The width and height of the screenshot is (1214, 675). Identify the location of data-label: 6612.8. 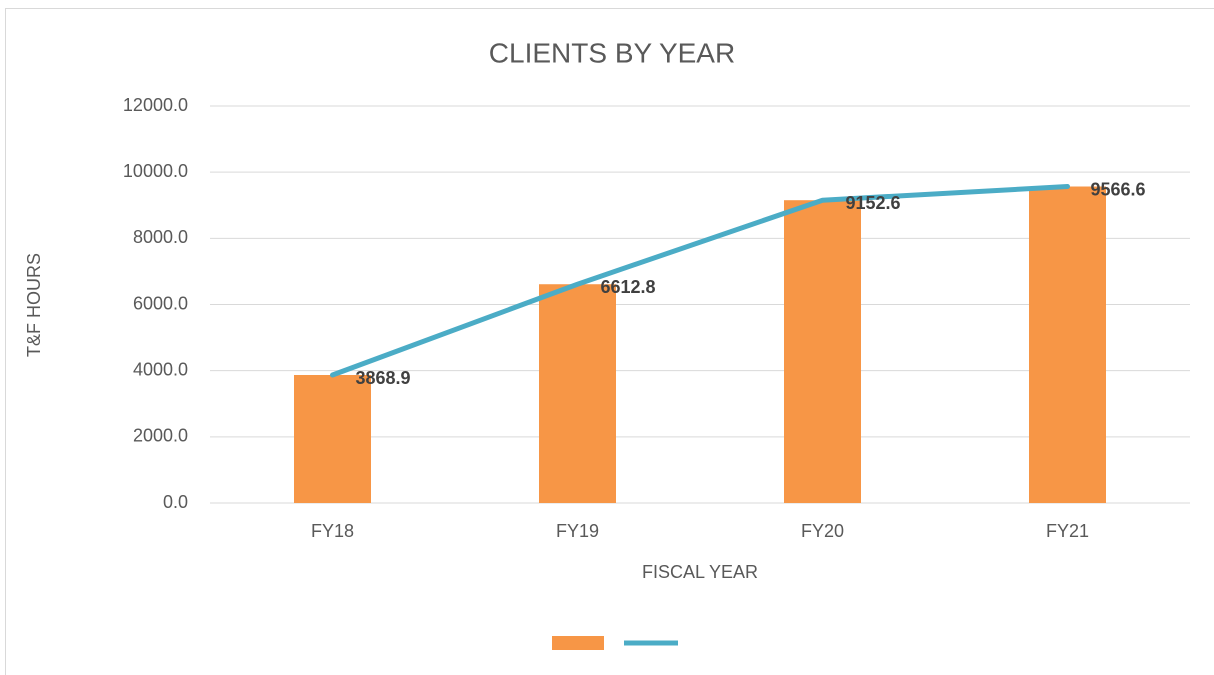
(628, 287).